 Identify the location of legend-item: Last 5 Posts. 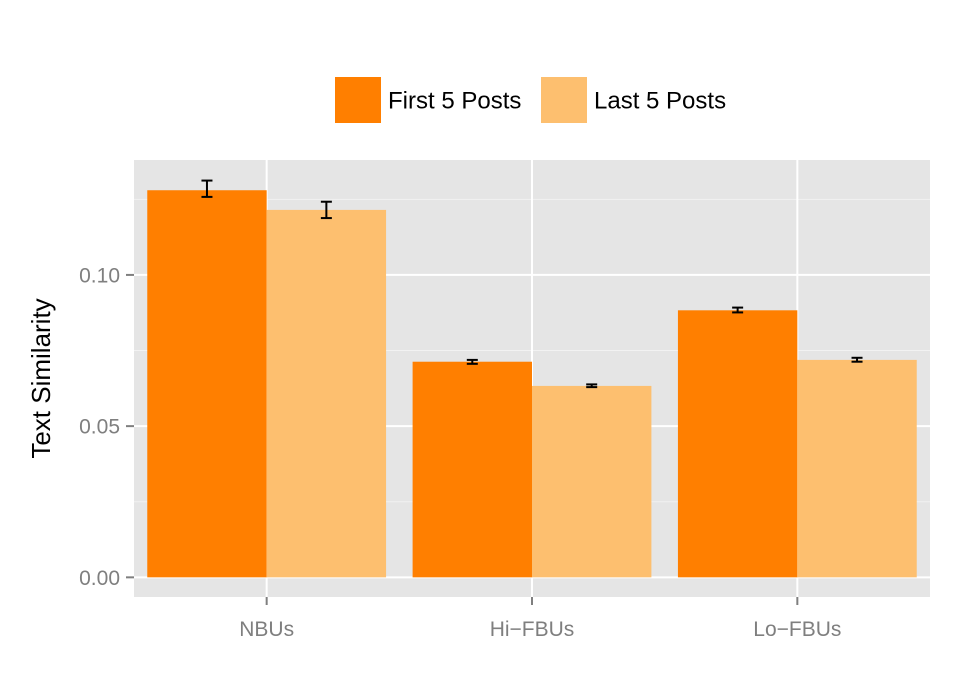
(633, 100).